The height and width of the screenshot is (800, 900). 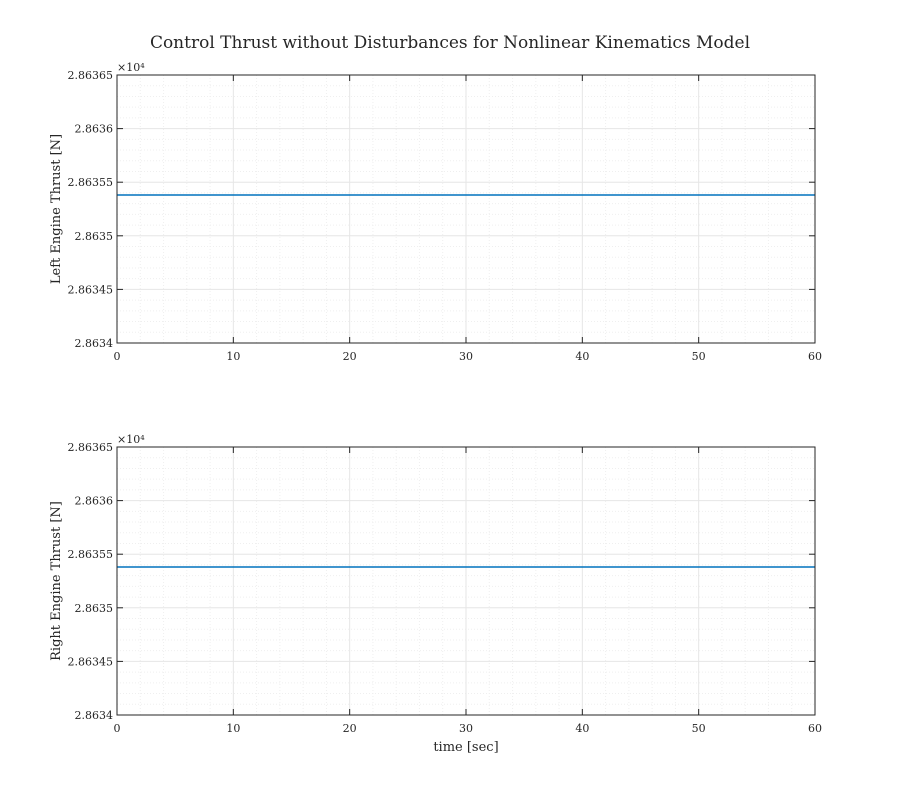 What do you see at coordinates (465, 747) in the screenshot?
I see `x-axis-label: time [sec]` at bounding box center [465, 747].